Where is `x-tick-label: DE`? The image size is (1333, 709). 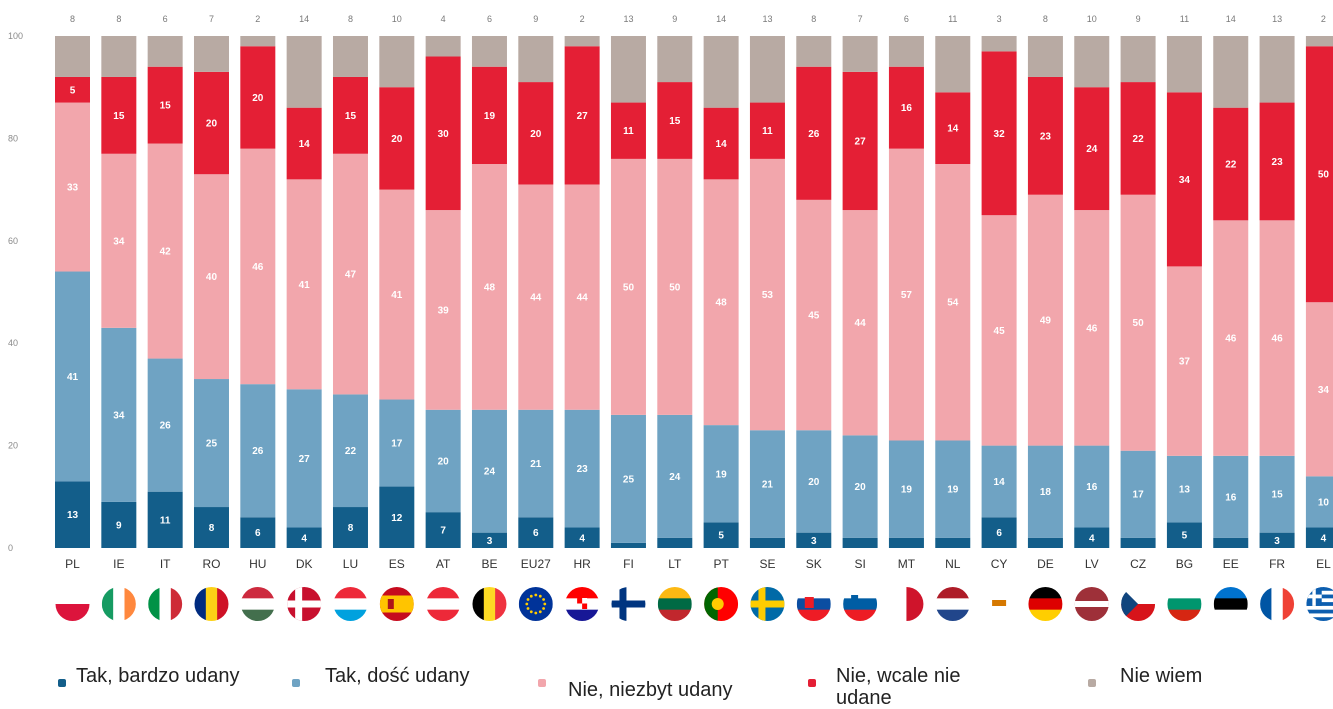 x-tick-label: DE is located at coordinates (1045, 564).